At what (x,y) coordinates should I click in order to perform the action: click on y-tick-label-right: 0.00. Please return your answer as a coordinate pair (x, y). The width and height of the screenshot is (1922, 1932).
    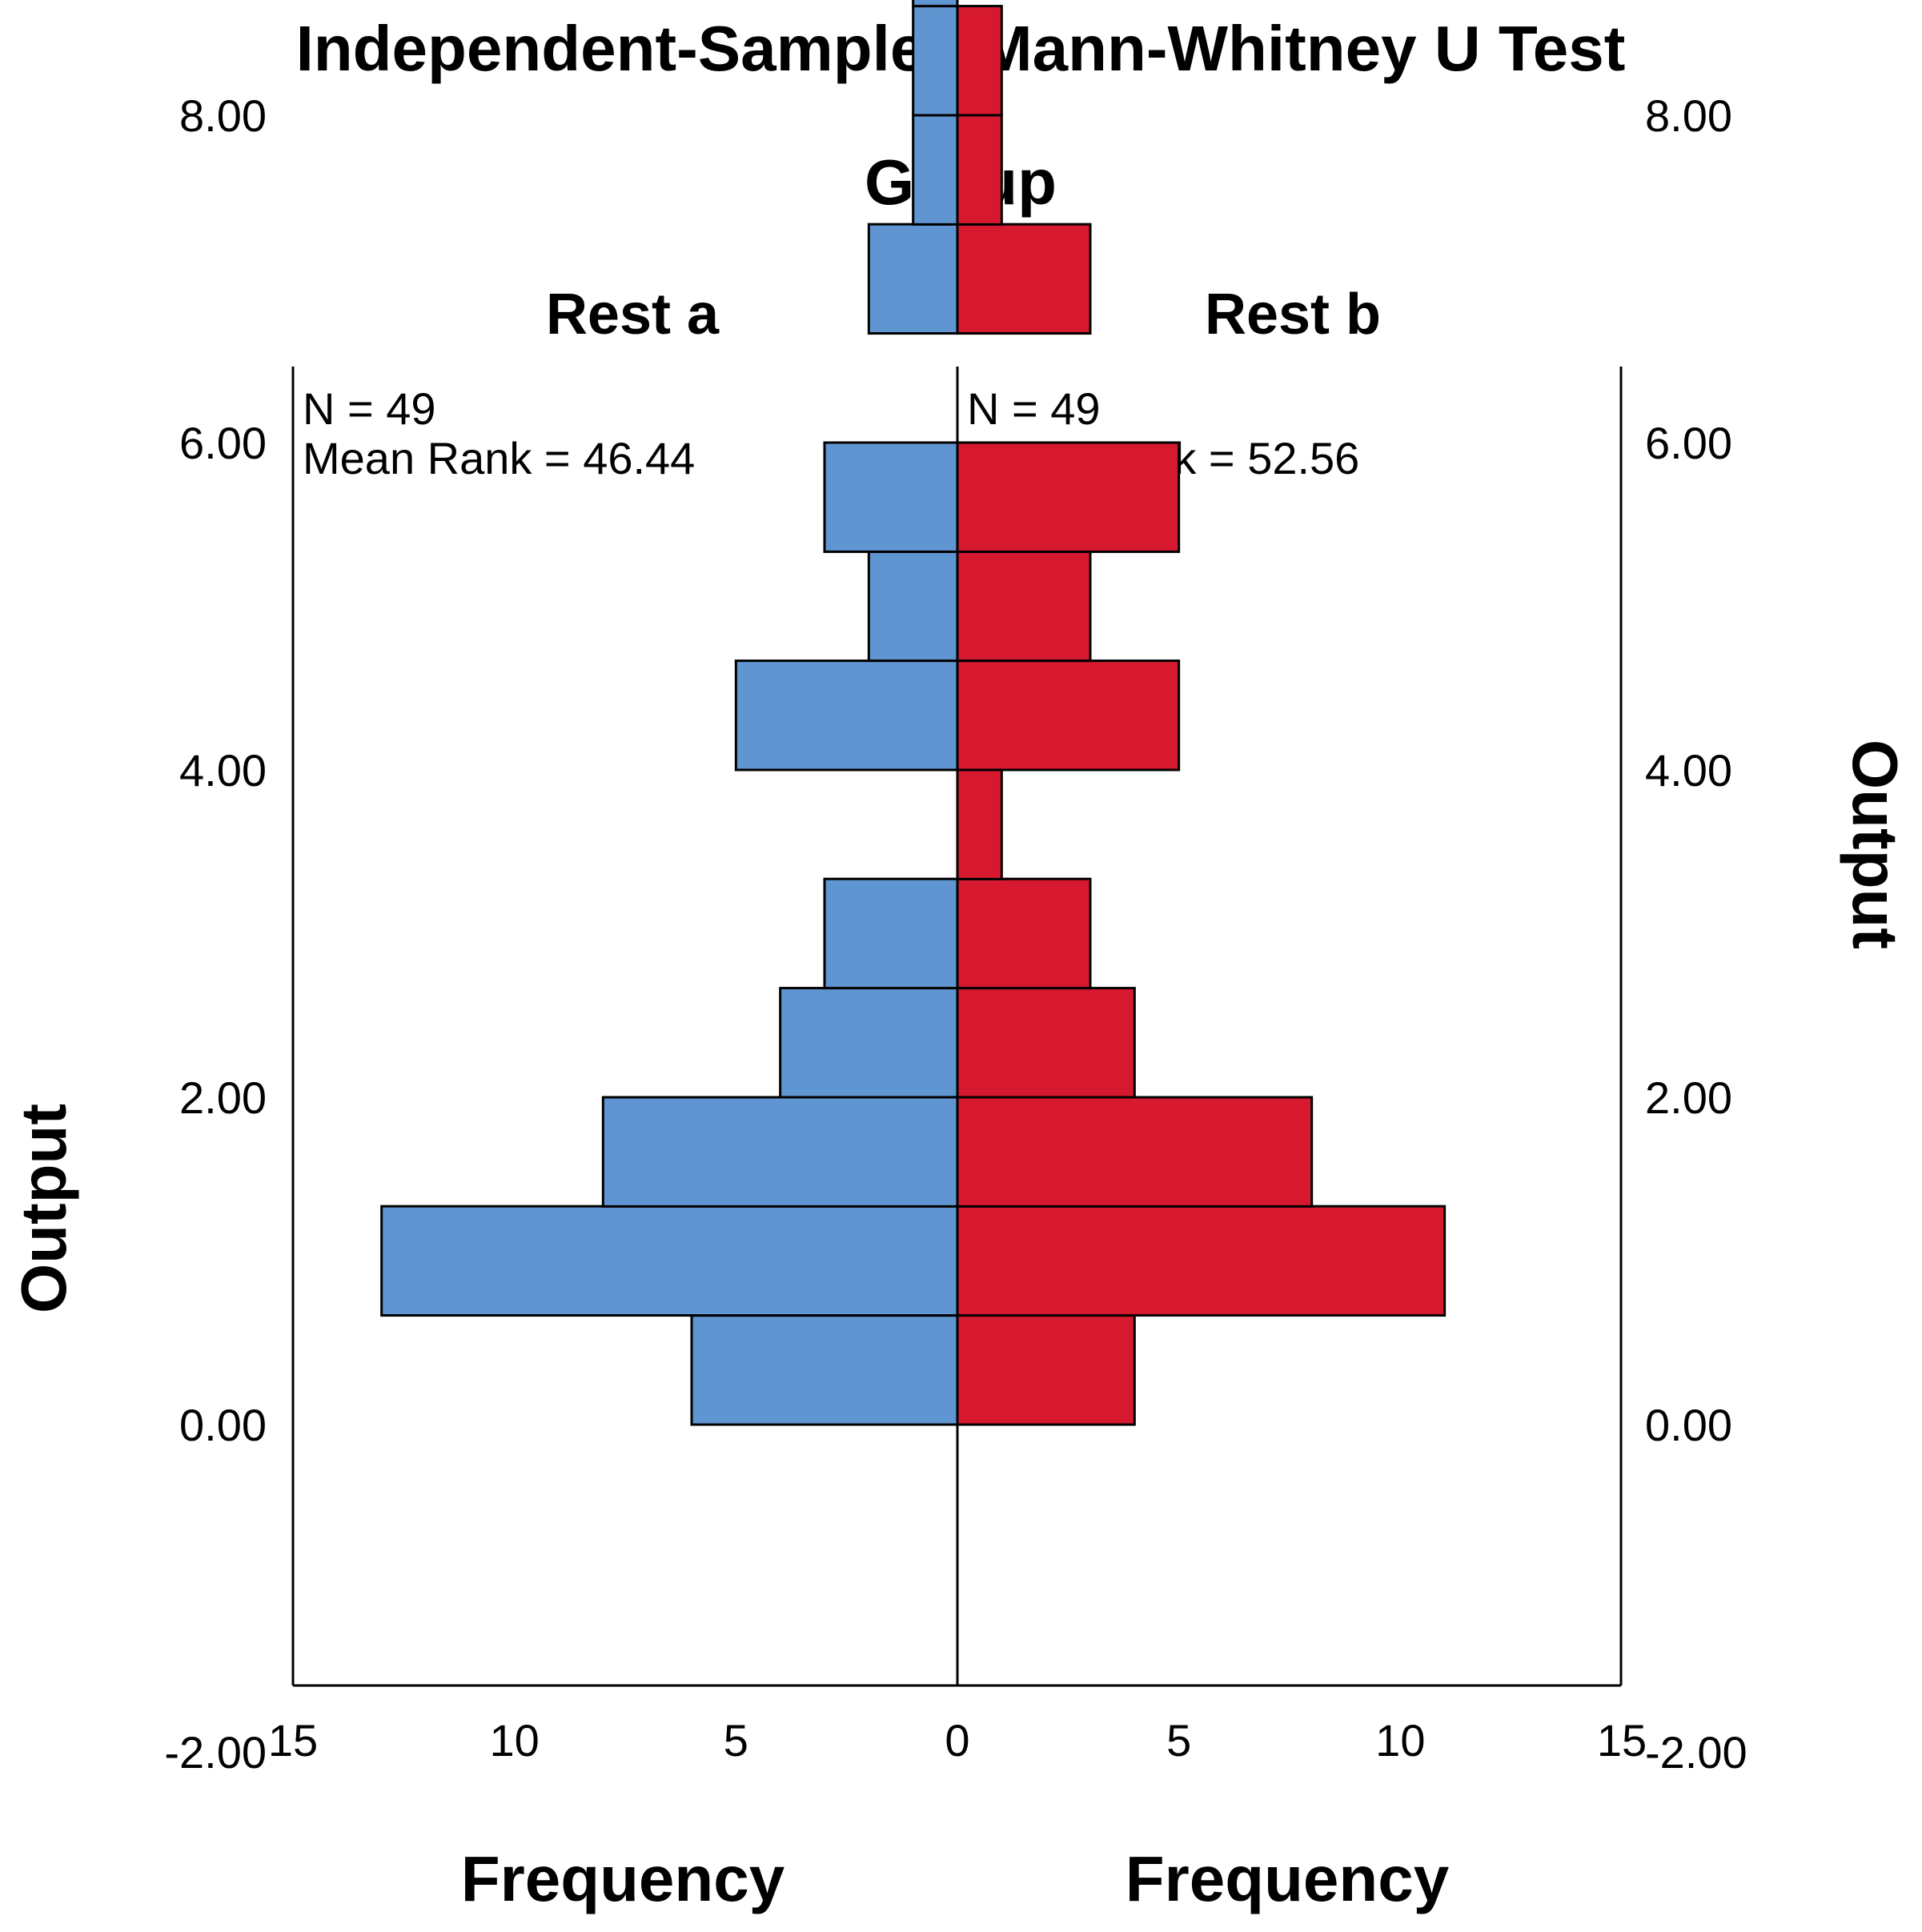
    Looking at the image, I should click on (1688, 1425).